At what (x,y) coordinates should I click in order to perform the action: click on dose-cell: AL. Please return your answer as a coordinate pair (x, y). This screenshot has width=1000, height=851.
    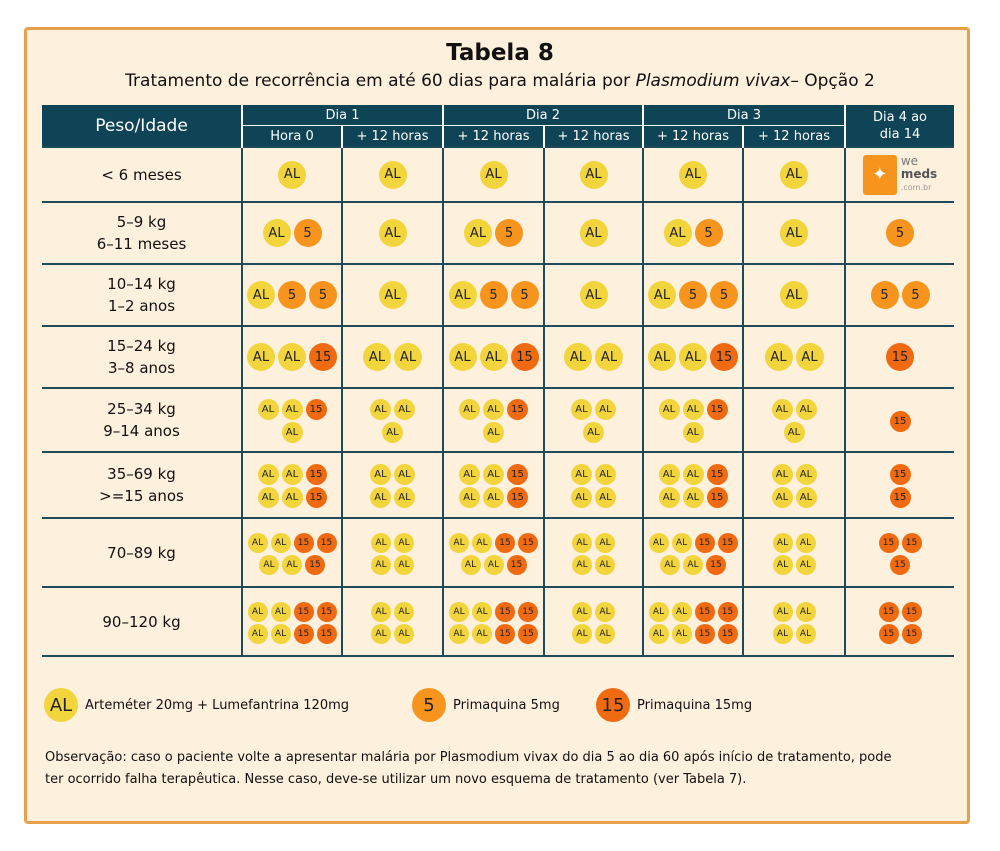
    Looking at the image, I should click on (392, 174).